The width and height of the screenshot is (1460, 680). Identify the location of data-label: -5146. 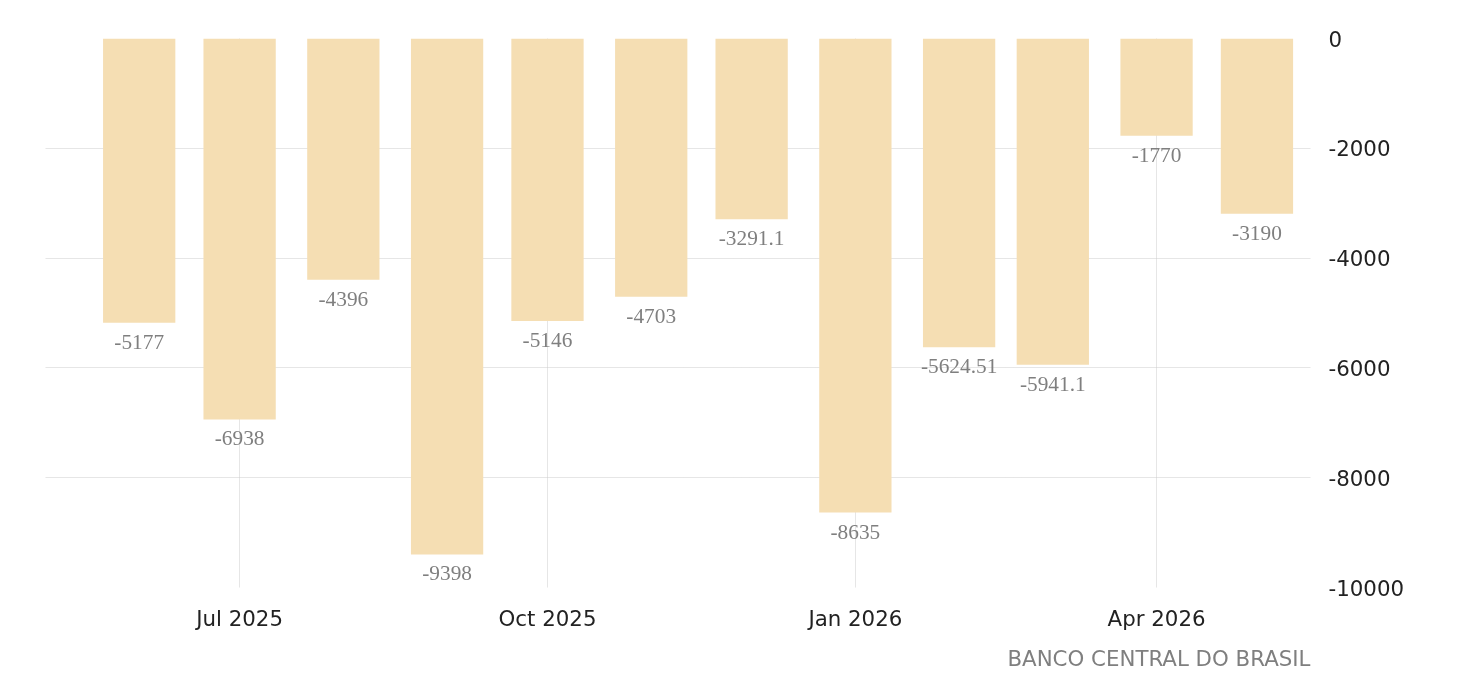
(547, 340).